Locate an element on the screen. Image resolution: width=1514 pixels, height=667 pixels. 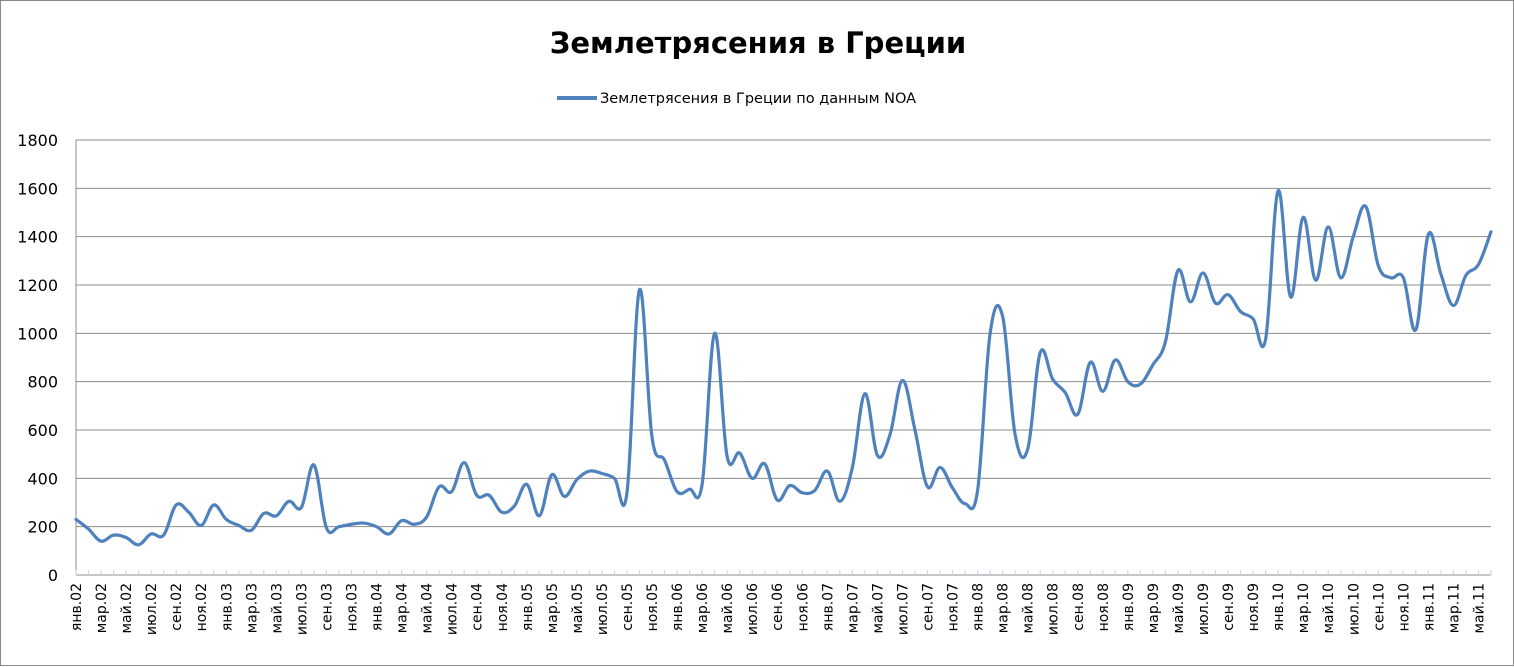
legend-label: Землетрясения в Греции по данным NOA is located at coordinates (758, 99).